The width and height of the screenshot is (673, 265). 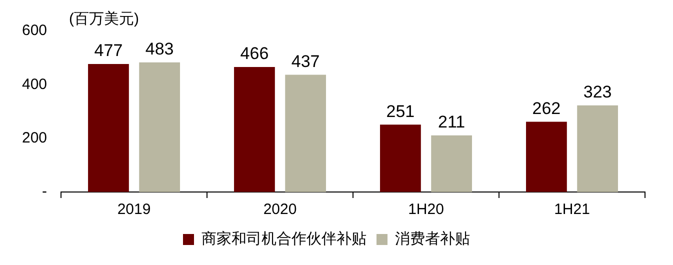 What do you see at coordinates (426, 209) in the screenshot?
I see `x-tick-label: 1H20` at bounding box center [426, 209].